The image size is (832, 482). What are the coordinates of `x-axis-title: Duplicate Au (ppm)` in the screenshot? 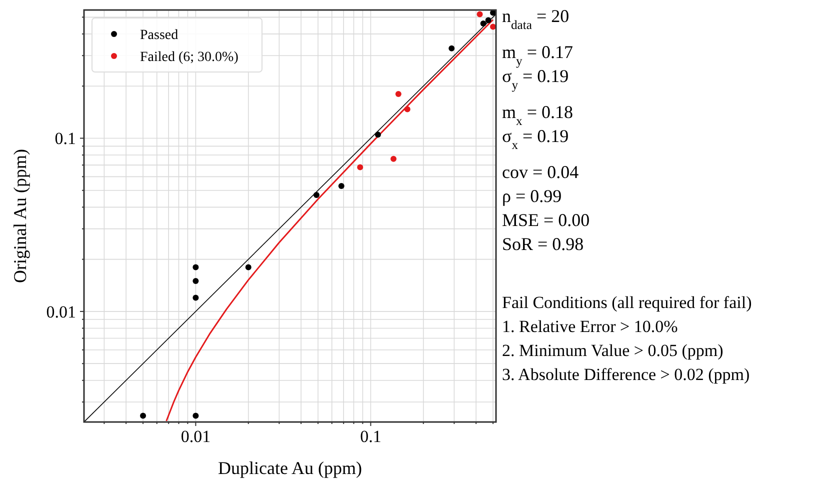 It's located at (290, 468).